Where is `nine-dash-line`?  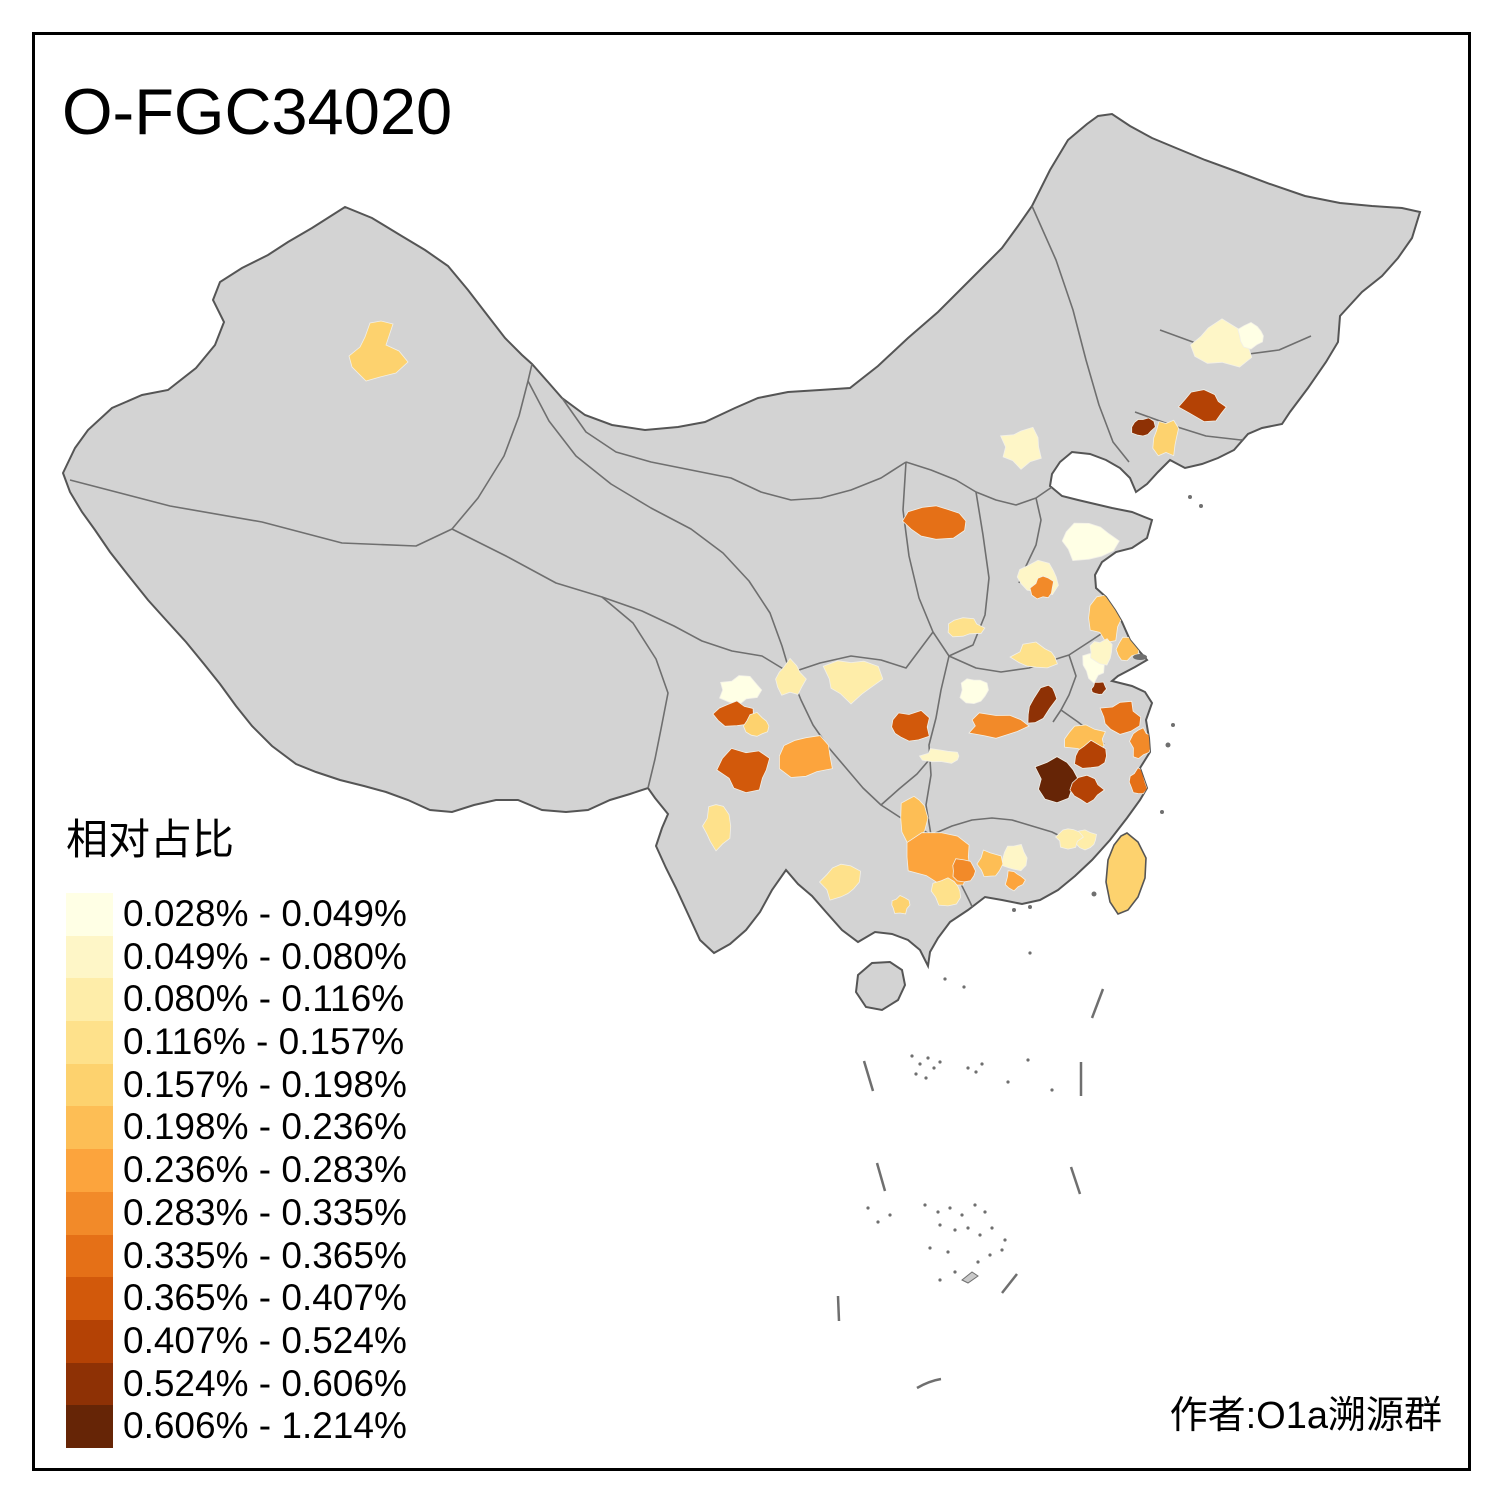 nine-dash-line is located at coordinates (970, 1189).